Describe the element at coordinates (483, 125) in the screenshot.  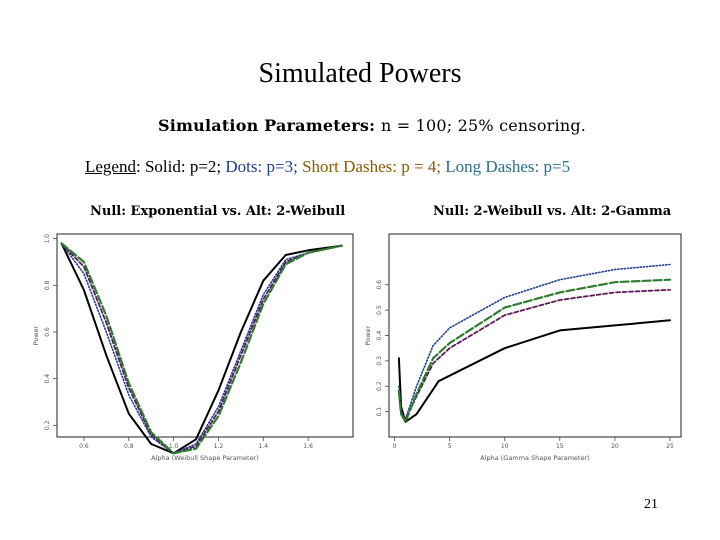
I see `params-values: n = 100; 25% censoring.` at that location.